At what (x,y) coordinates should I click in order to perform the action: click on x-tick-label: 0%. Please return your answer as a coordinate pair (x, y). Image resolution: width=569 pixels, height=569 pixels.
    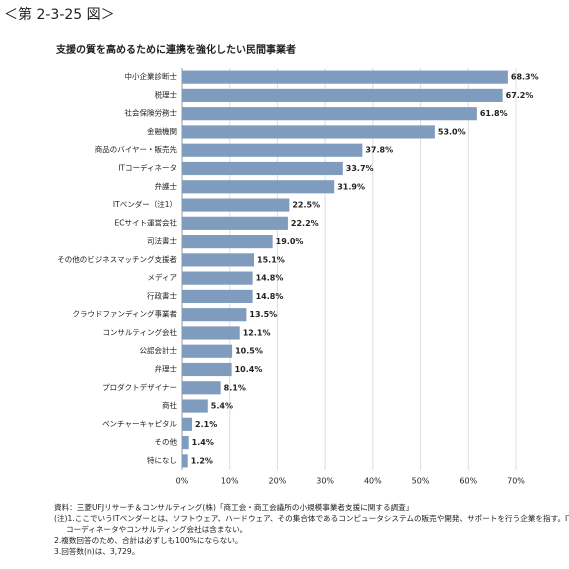
    Looking at the image, I should click on (182, 481).